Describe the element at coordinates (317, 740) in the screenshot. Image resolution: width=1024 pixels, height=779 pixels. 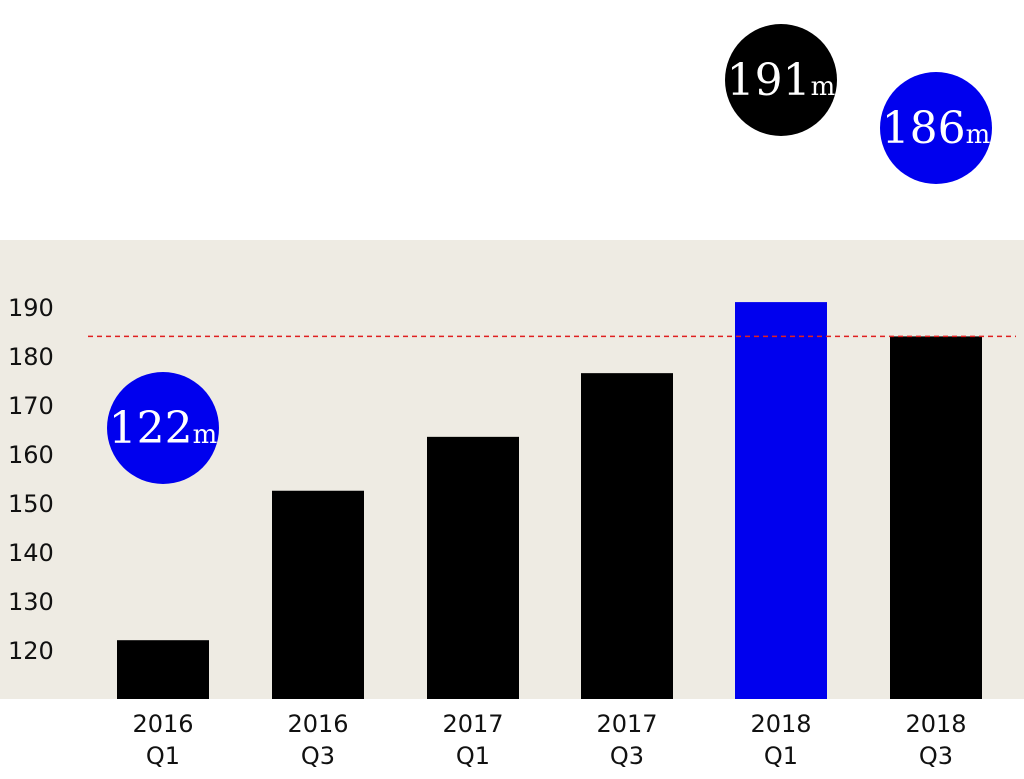
I see `x-tick-label: 2016 Q3` at that location.